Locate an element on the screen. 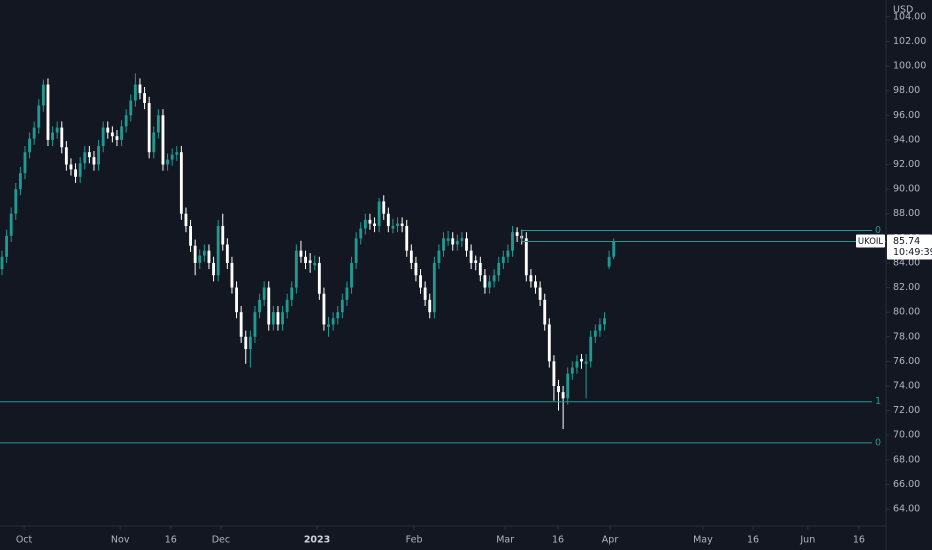  y-tick-label: 68.00 is located at coordinates (906, 459).